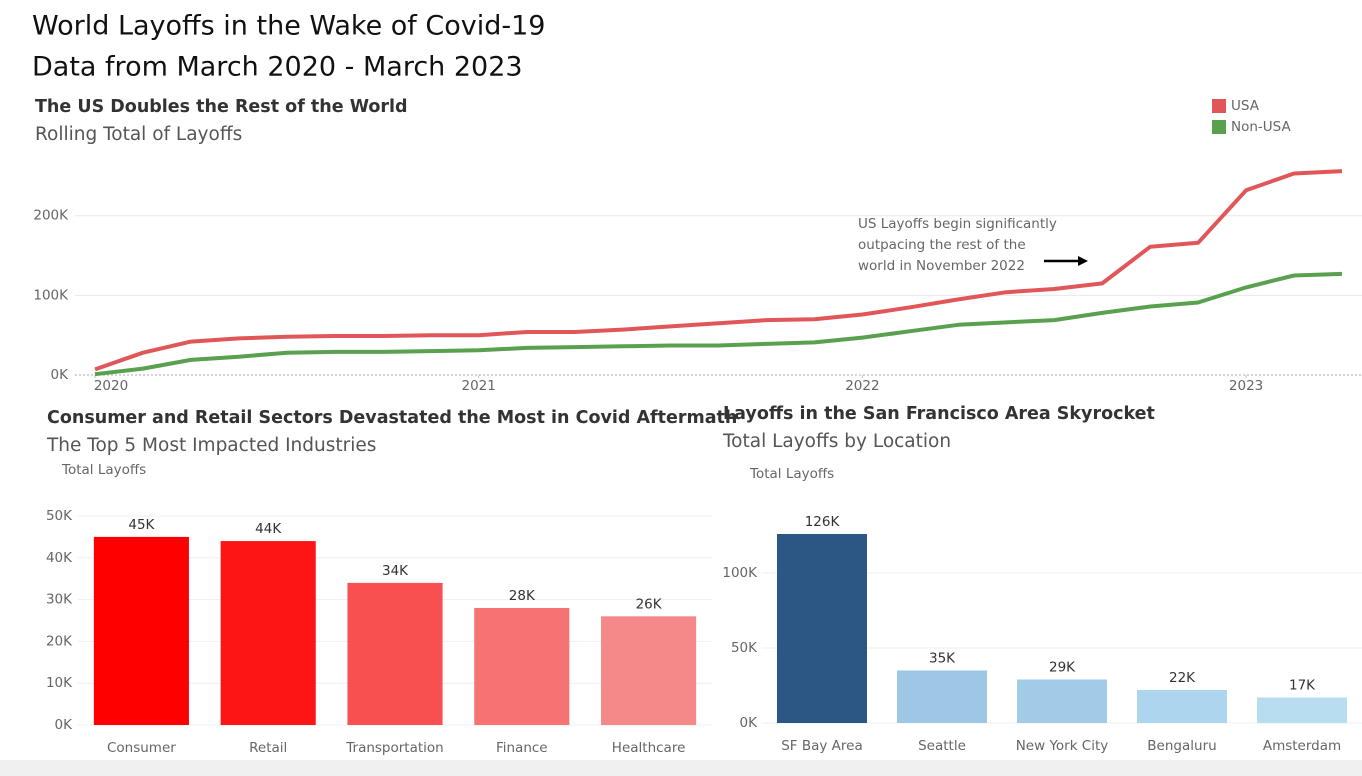 The image size is (1362, 776). What do you see at coordinates (141, 525) in the screenshot?
I see `value-label: 45K` at bounding box center [141, 525].